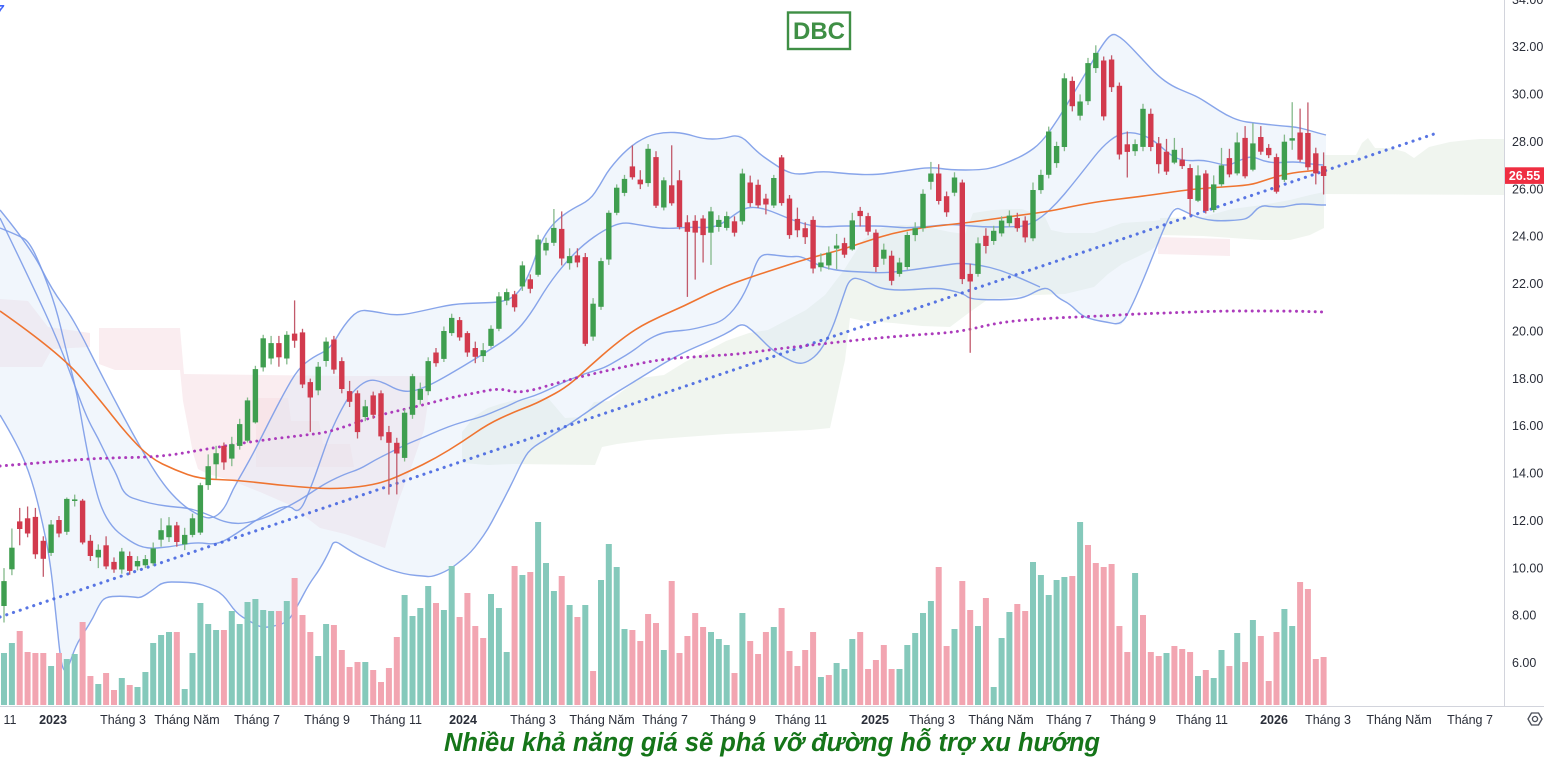 The width and height of the screenshot is (1544, 772). What do you see at coordinates (53, 720) in the screenshot?
I see `svg-text: 2023` at bounding box center [53, 720].